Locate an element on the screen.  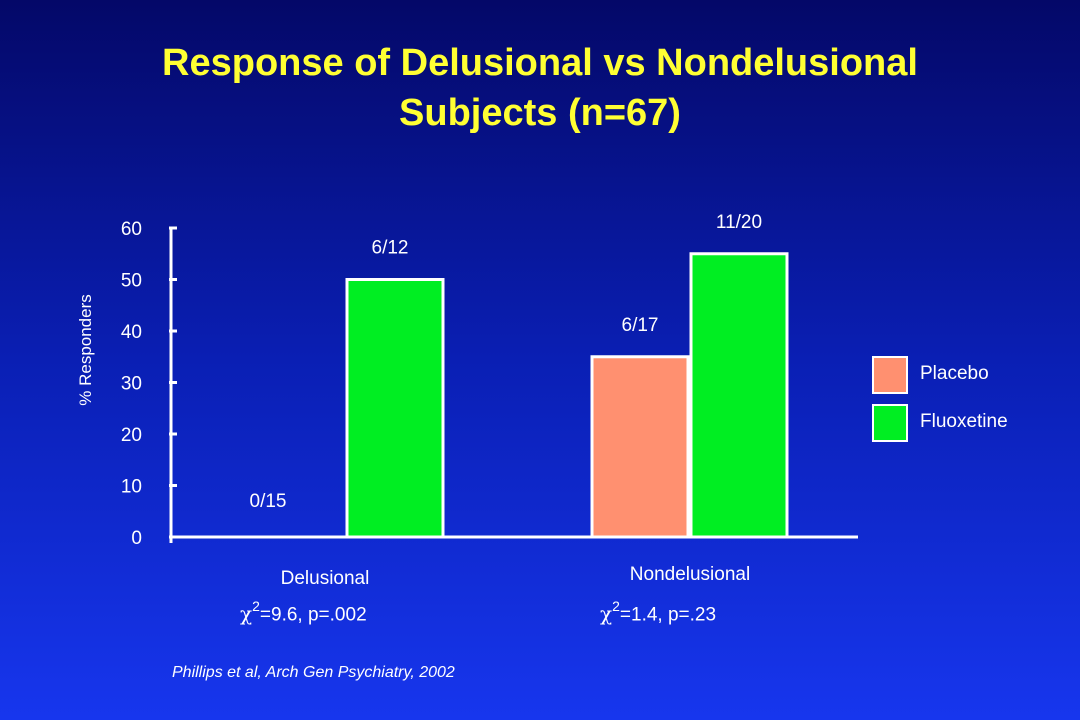
stat-text: =1.4, p=.23 is located at coordinates (668, 615).